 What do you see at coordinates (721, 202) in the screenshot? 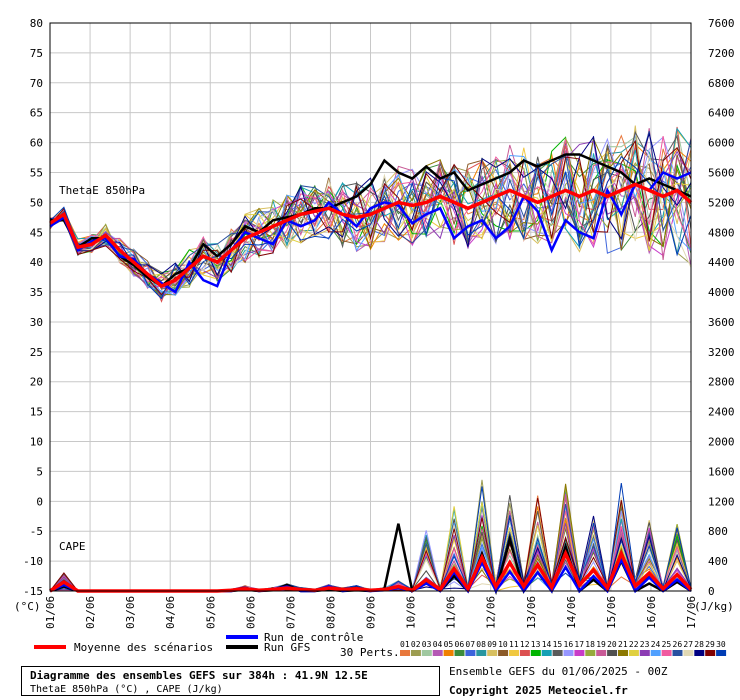
I see `right-tick-label: 5200` at bounding box center [721, 202].